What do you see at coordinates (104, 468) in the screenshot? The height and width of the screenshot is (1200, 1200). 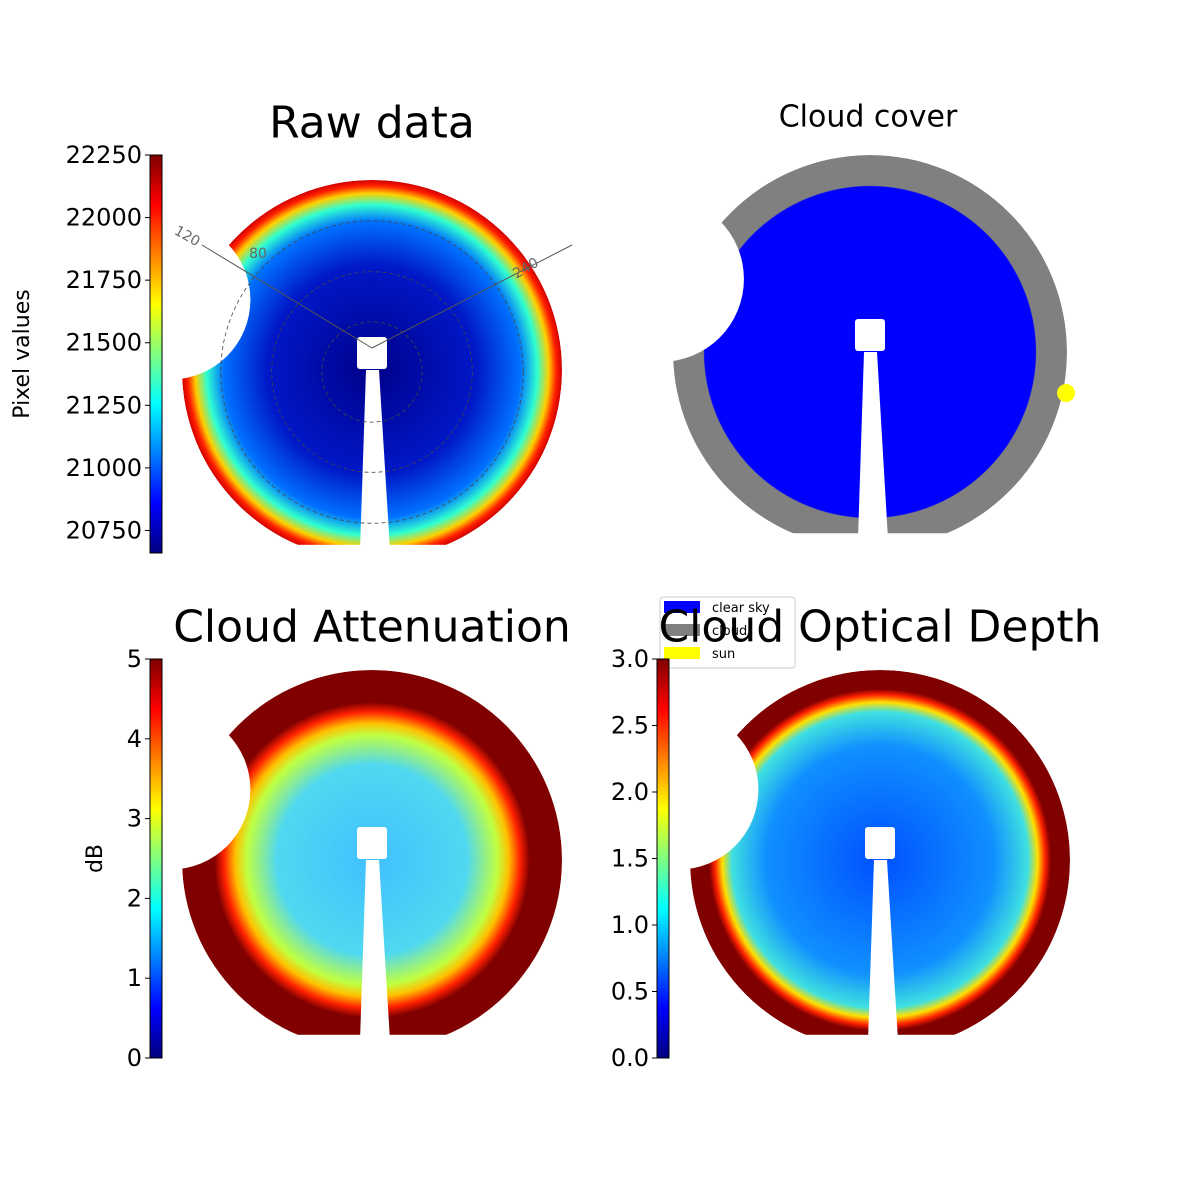 I see `colorbar-tick-label: 21000` at bounding box center [104, 468].